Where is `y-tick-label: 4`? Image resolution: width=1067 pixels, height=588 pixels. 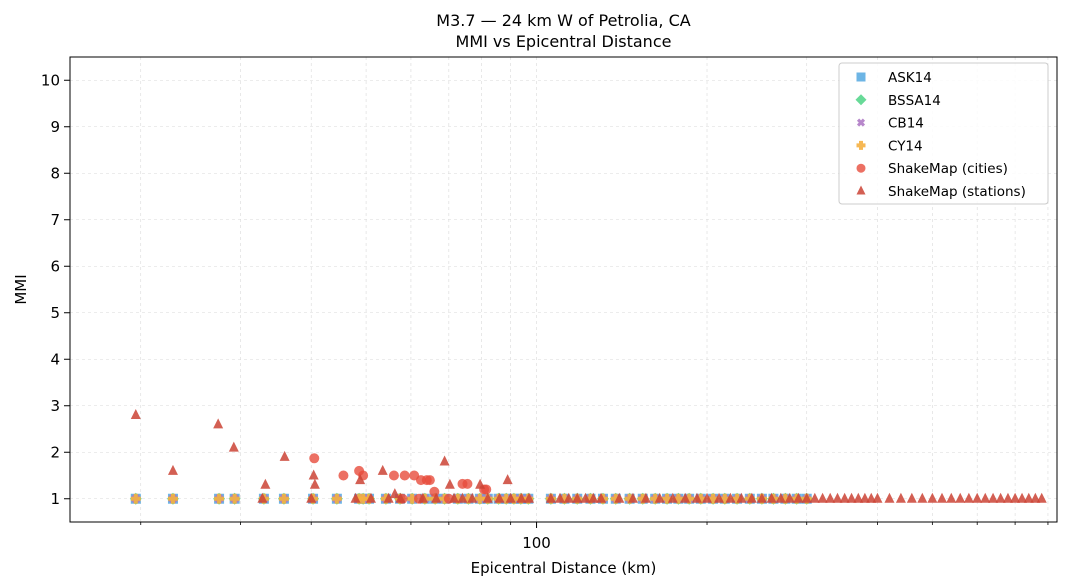
y-tick-label: 4 is located at coordinates (55, 359).